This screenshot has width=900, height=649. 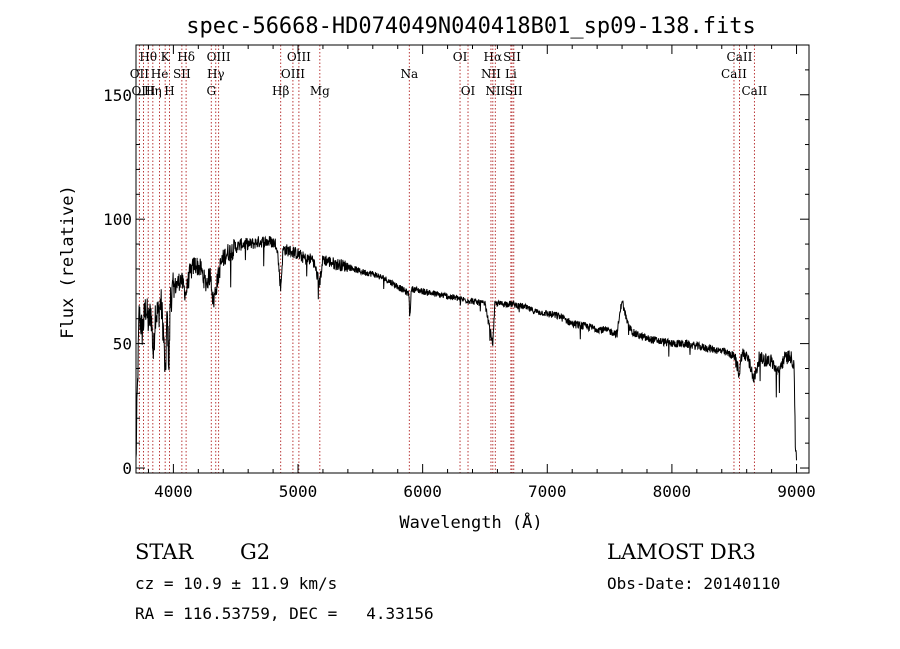 What do you see at coordinates (169, 91) in the screenshot?
I see `line-marker-label: H` at bounding box center [169, 91].